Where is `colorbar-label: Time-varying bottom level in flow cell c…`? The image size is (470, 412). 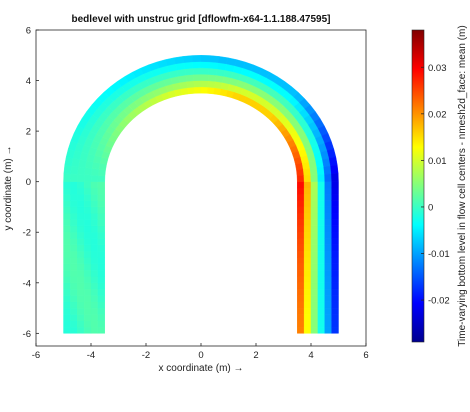
colorbar-label: Time-varying bottom level in flow cell c… is located at coordinates (462, 185).